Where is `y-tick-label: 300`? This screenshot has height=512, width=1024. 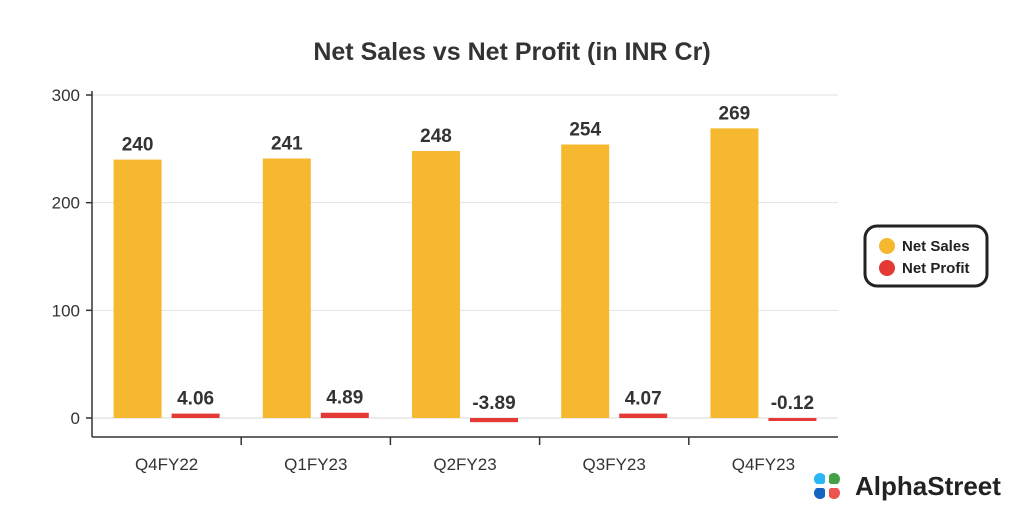
y-tick-label: 300 is located at coordinates (66, 95).